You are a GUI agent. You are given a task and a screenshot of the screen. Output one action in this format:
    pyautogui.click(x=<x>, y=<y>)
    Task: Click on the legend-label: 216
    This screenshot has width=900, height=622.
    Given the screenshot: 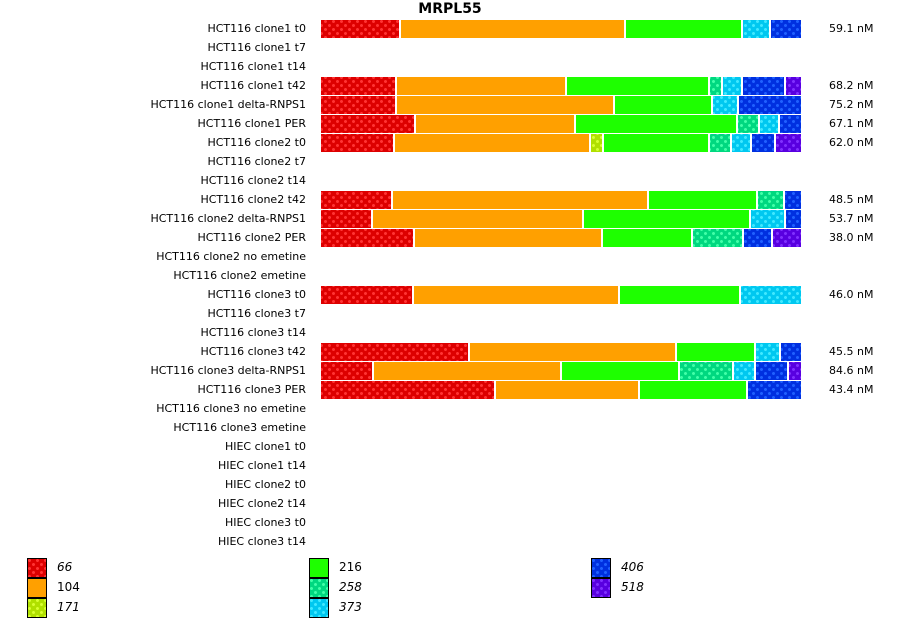 What is the action you would take?
    pyautogui.click(x=350, y=567)
    